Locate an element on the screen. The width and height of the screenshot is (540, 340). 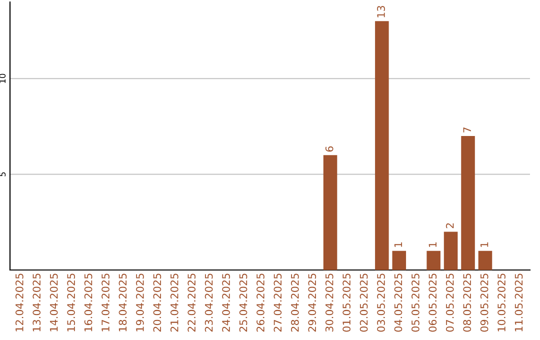
x-tick-label: 15.04.2025 is located at coordinates (71, 303).